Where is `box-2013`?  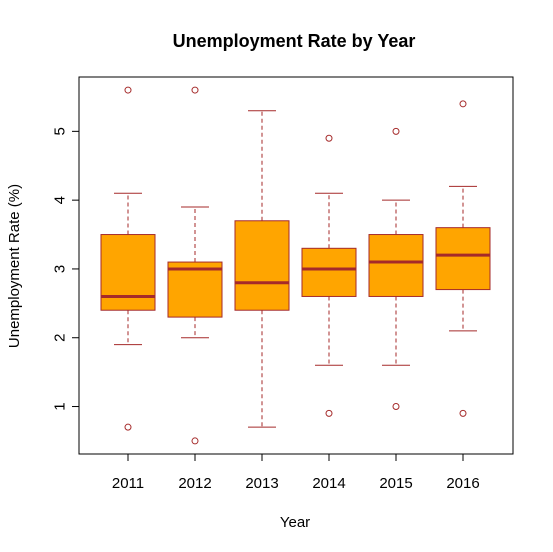
box-2013 is located at coordinates (262, 269).